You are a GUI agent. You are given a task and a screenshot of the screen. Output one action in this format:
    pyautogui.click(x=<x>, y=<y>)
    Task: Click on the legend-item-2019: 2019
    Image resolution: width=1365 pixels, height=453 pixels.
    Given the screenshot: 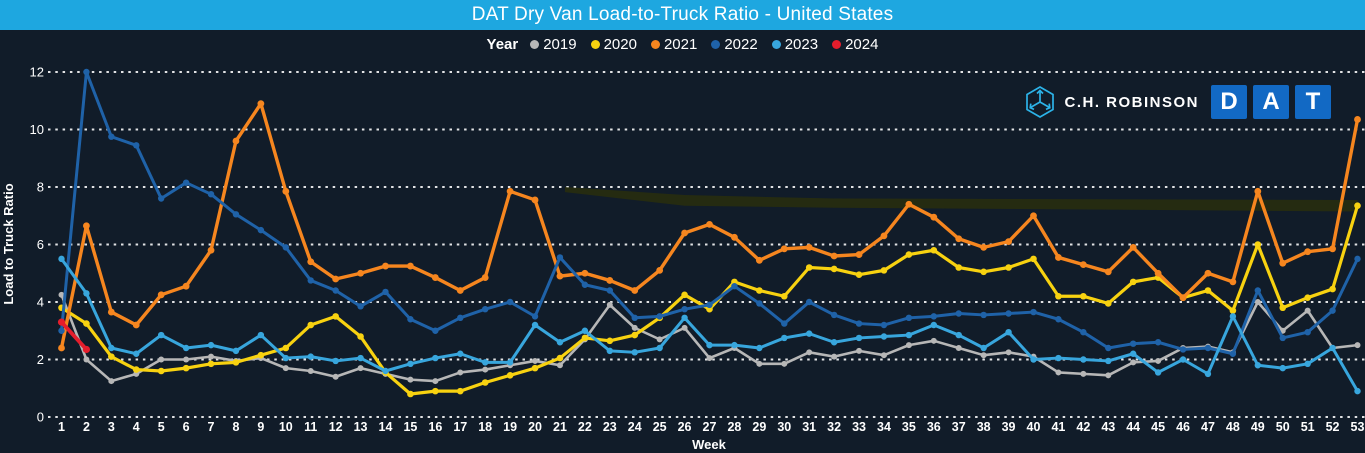 What is the action you would take?
    pyautogui.click(x=553, y=44)
    